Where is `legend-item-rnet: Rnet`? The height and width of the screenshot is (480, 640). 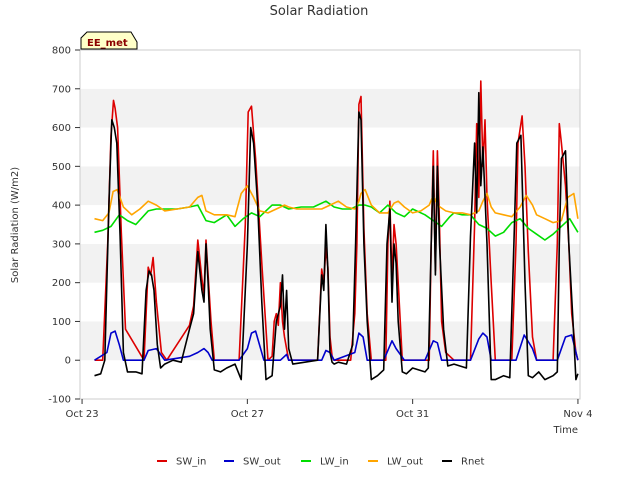
legend-item-rnet: Rnet is located at coordinates (463, 462).